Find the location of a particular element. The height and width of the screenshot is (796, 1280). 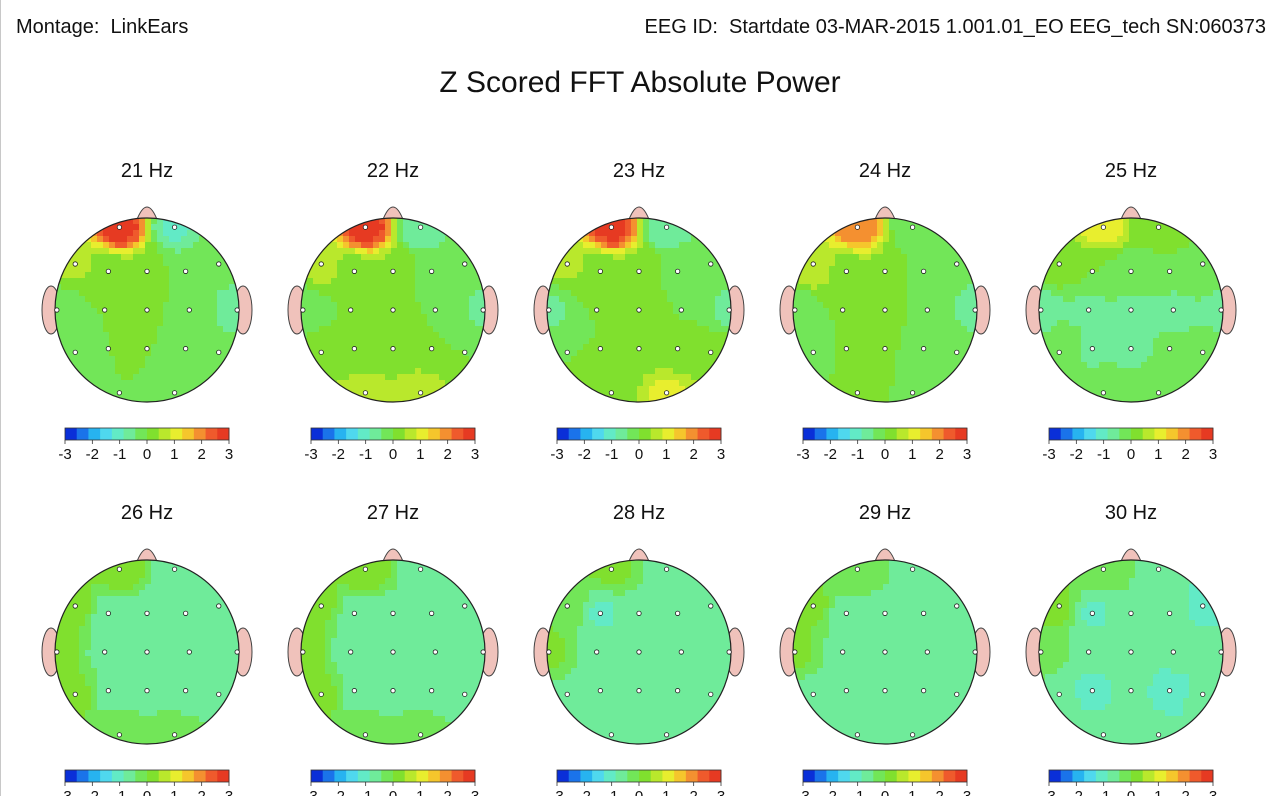

colorbar: -3 -2 -1 0 1 2 3 is located at coordinates (1129, 782).